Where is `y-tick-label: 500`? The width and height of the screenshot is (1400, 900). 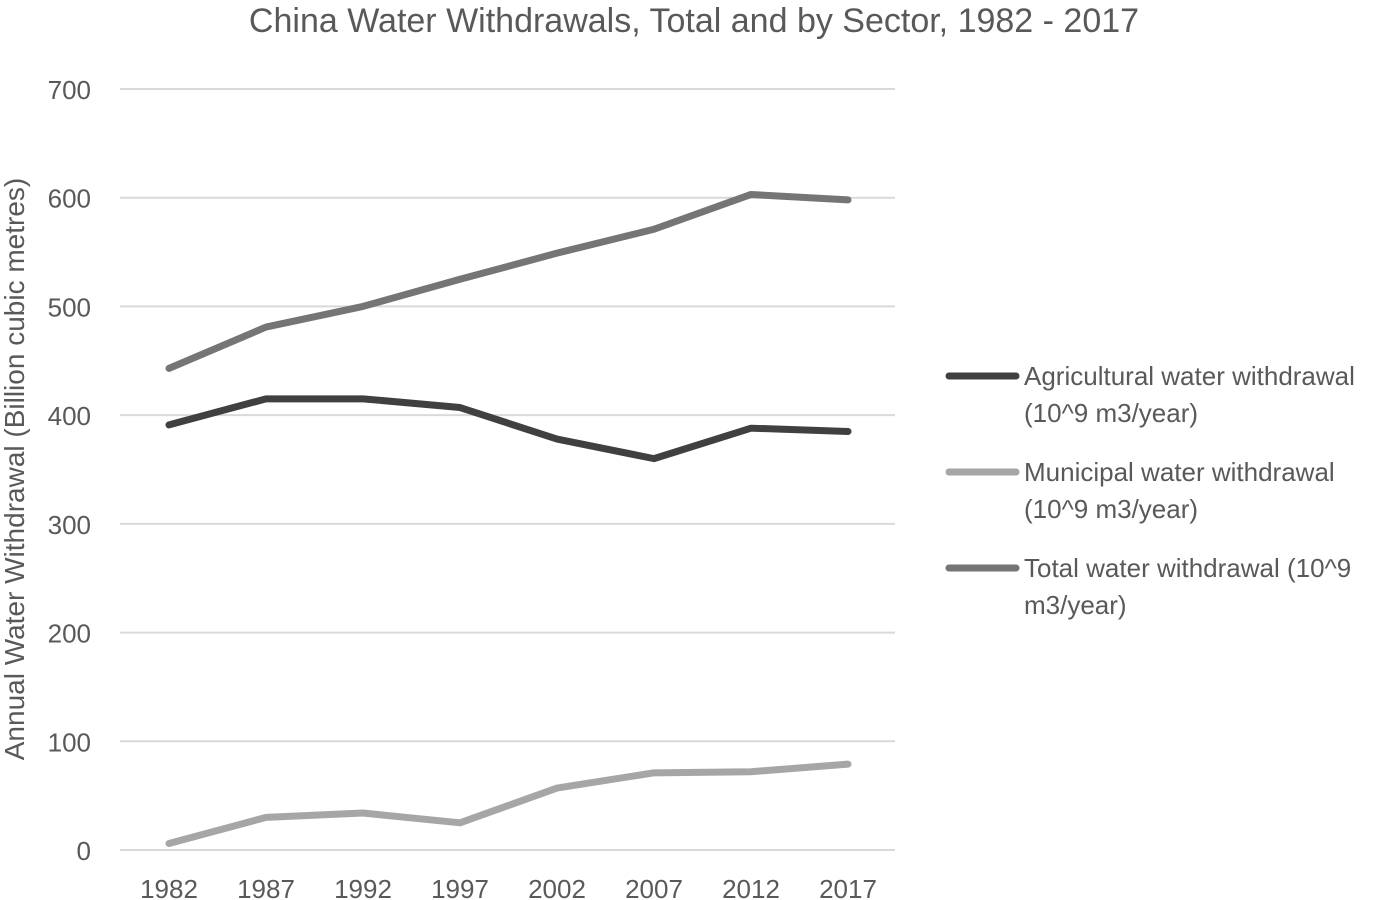
y-tick-label: 500 is located at coordinates (69, 307).